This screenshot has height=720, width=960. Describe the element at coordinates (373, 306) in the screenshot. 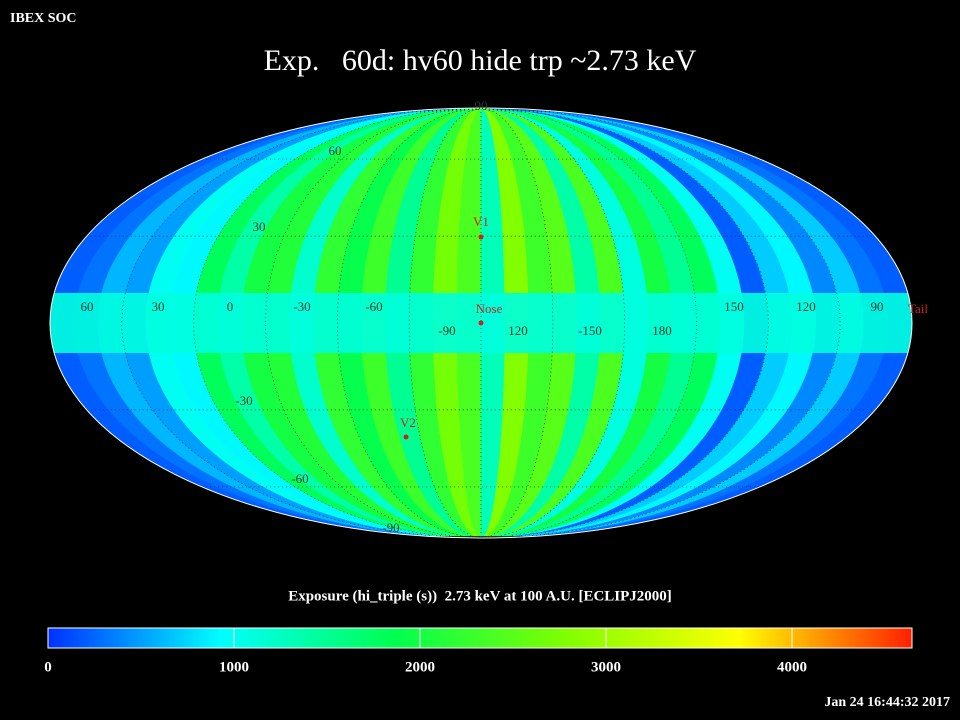

I see `longitude-label: -60` at that location.